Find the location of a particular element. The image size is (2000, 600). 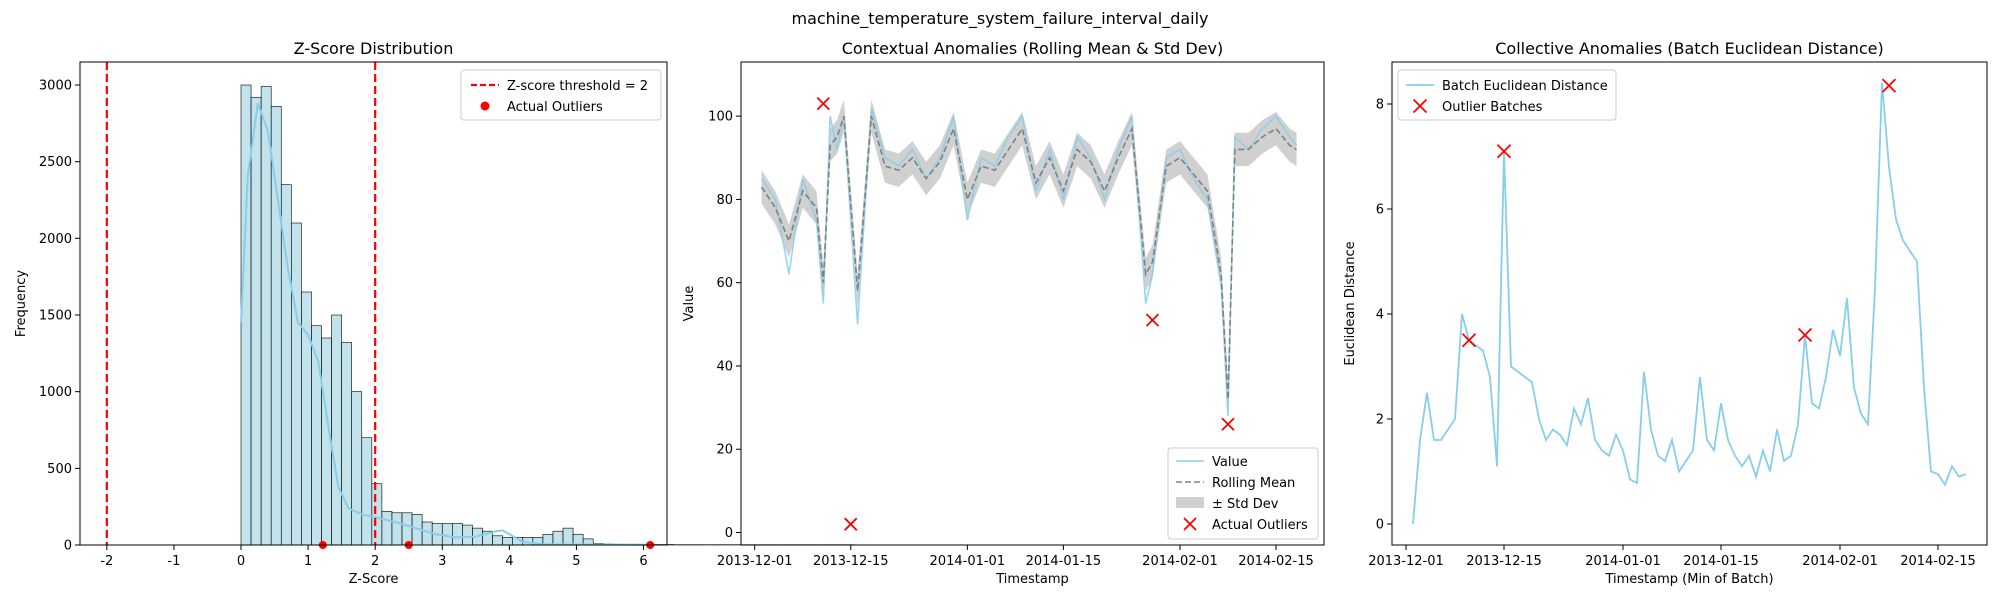

legend-band-label: ± Std Dev is located at coordinates (1245, 504).